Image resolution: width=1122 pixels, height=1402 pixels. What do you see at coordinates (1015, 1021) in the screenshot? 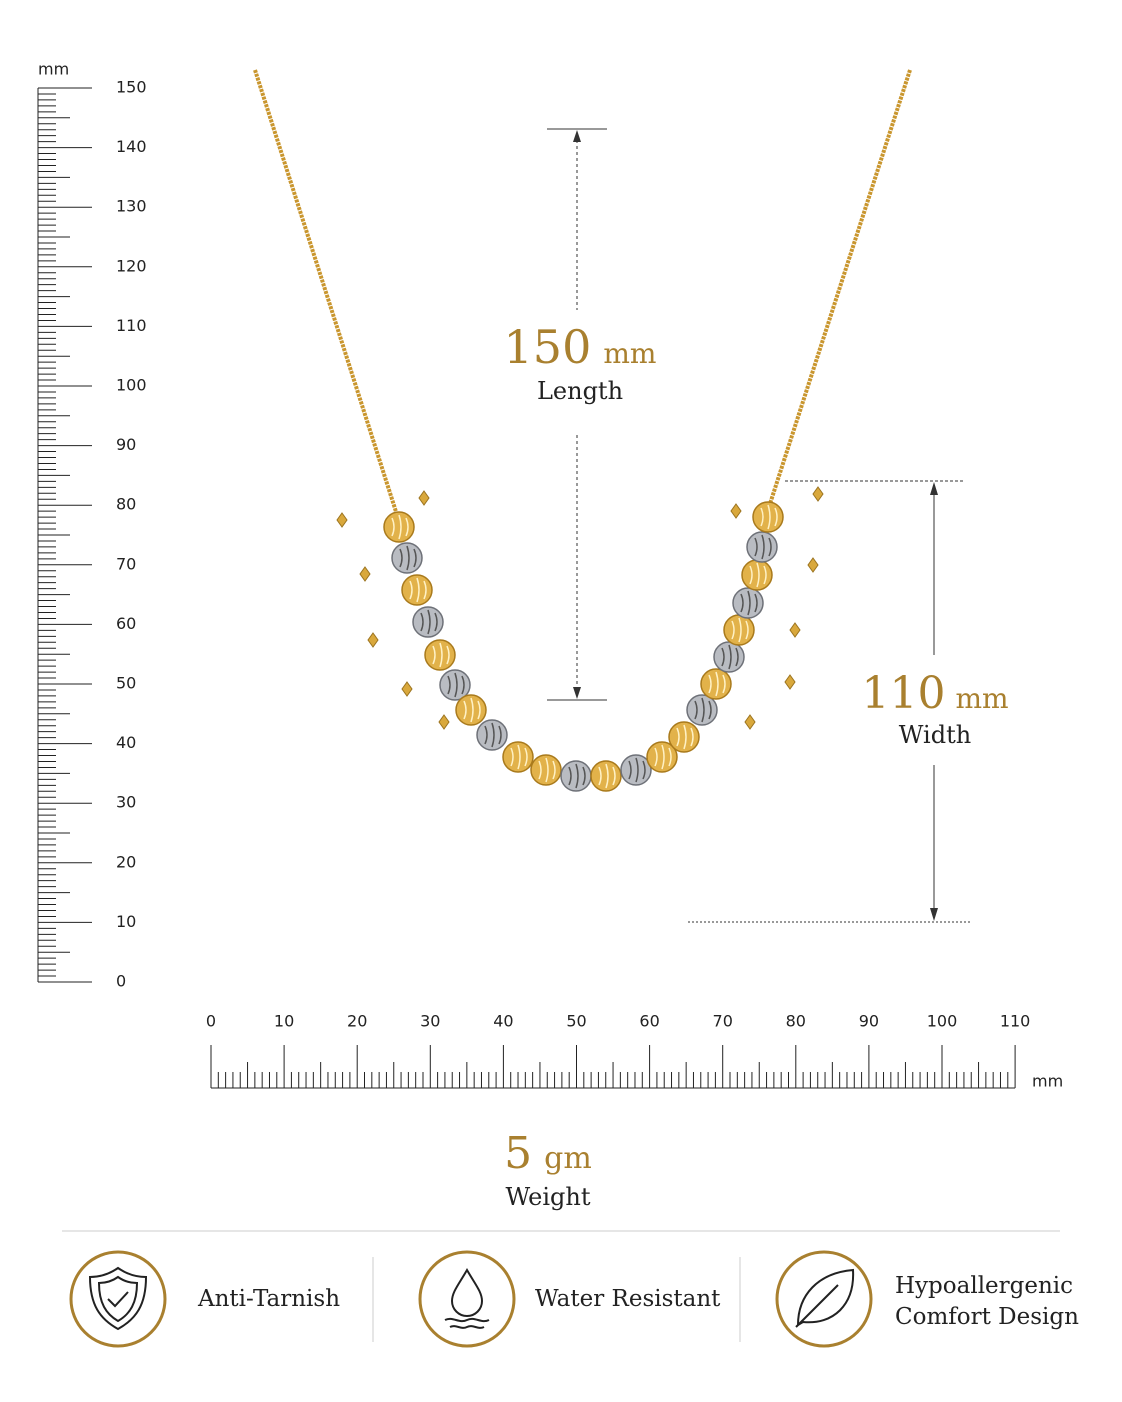
I see `h-tick-label: 110` at bounding box center [1015, 1021].